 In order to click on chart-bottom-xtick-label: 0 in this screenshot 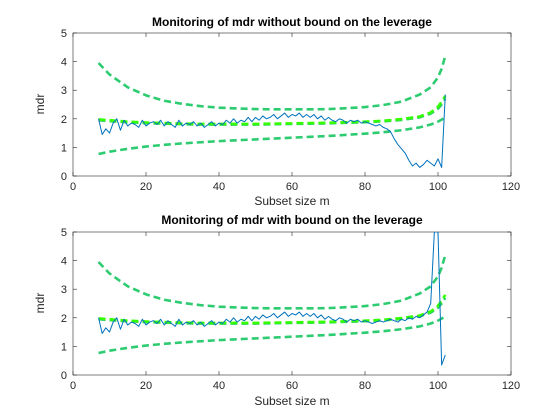, I will do `click(73, 386)`.